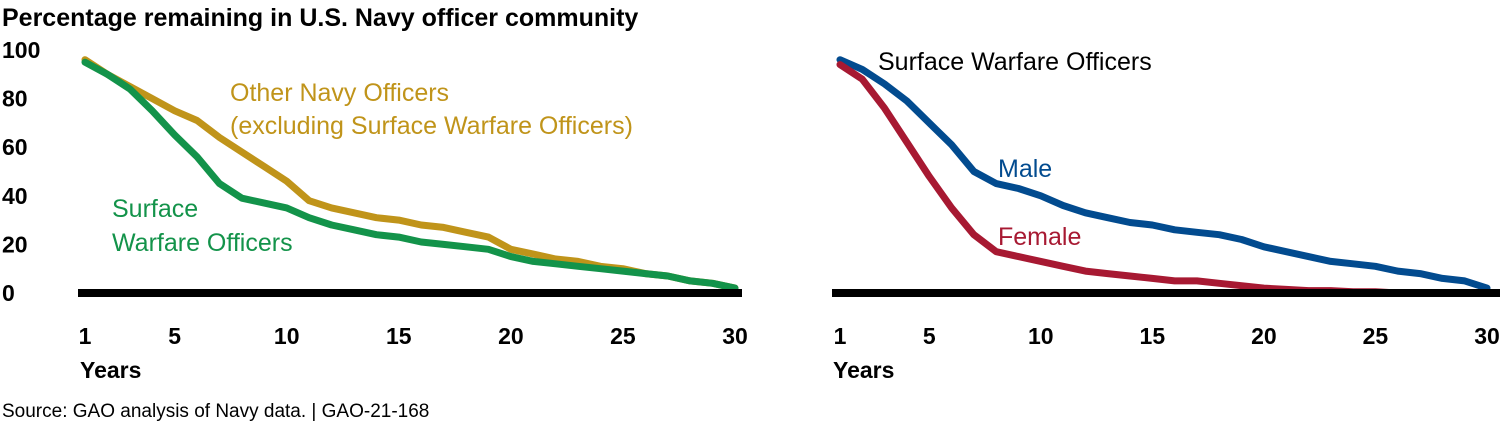  What do you see at coordinates (15, 196) in the screenshot?
I see `y-tick-label: 40` at bounding box center [15, 196].